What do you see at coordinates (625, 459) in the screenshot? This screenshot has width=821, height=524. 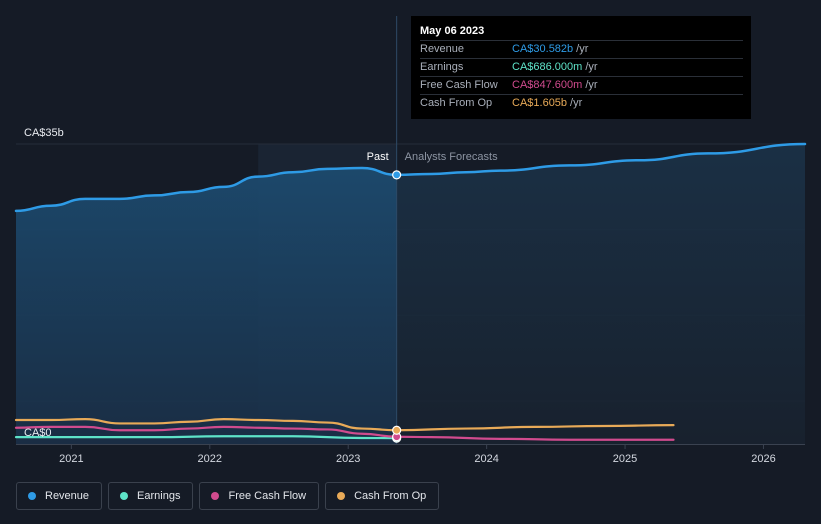 I see `x-tick-label: 2025` at bounding box center [625, 459].